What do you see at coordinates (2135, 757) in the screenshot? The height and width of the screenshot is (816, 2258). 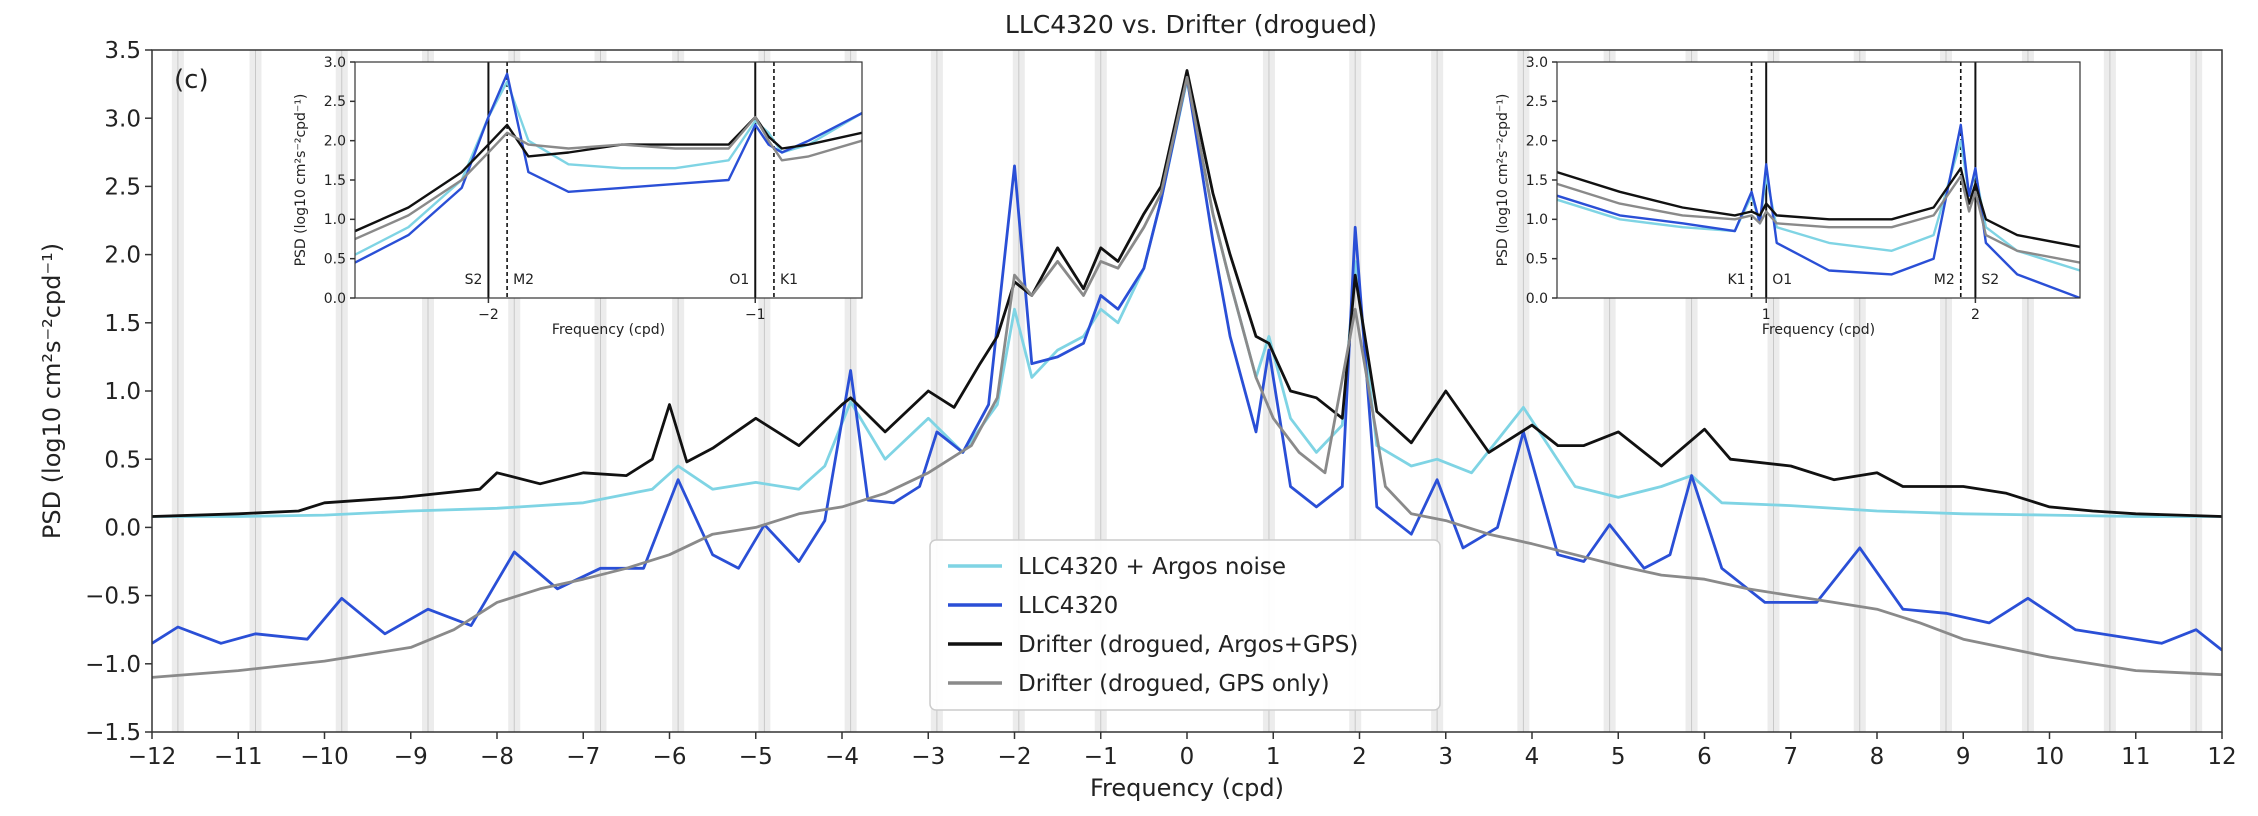 I see `x-tick-label: 11` at bounding box center [2135, 757].